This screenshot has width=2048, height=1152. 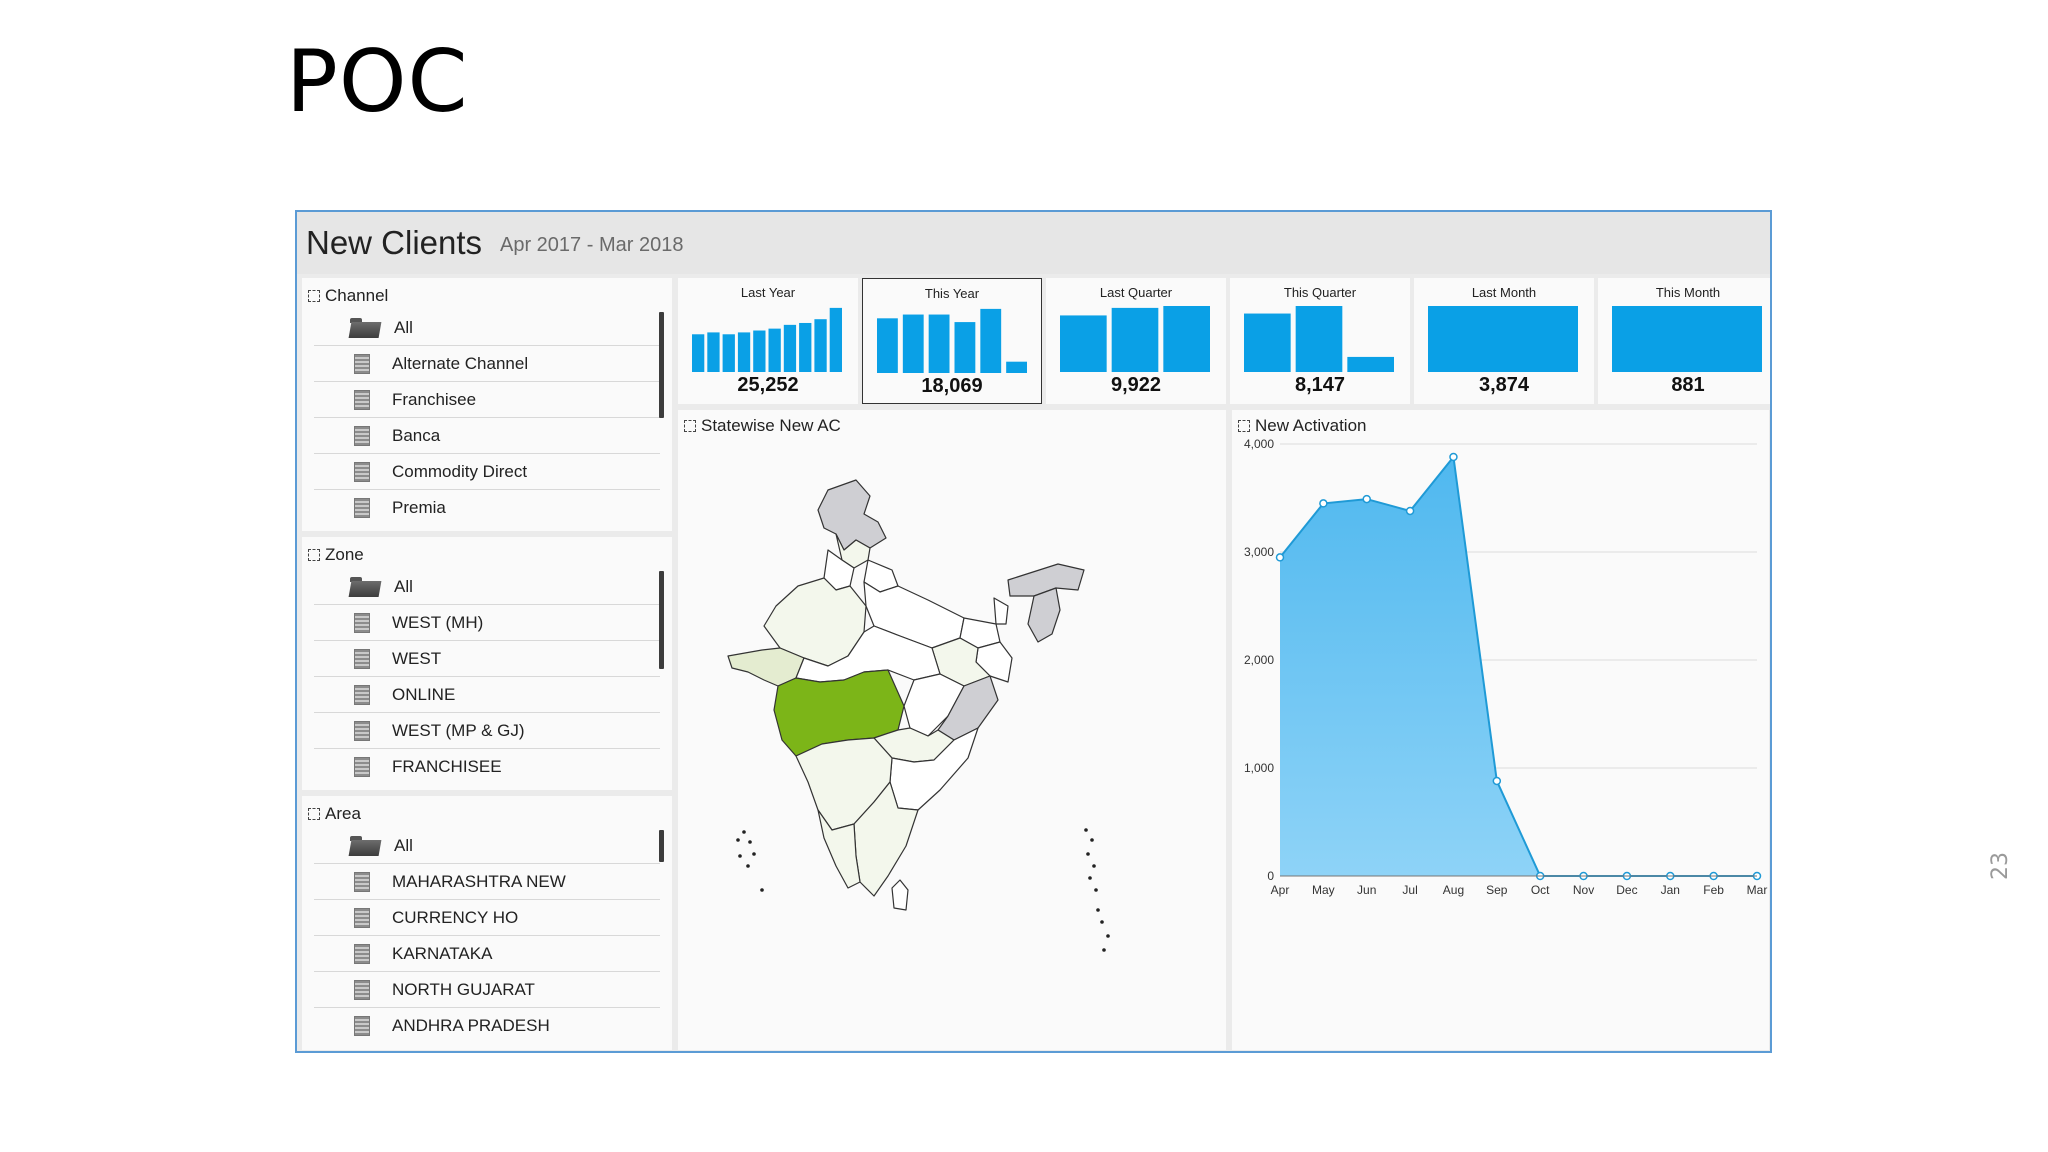 What do you see at coordinates (1302, 426) in the screenshot?
I see `chart-panel-header: New Activation` at bounding box center [1302, 426].